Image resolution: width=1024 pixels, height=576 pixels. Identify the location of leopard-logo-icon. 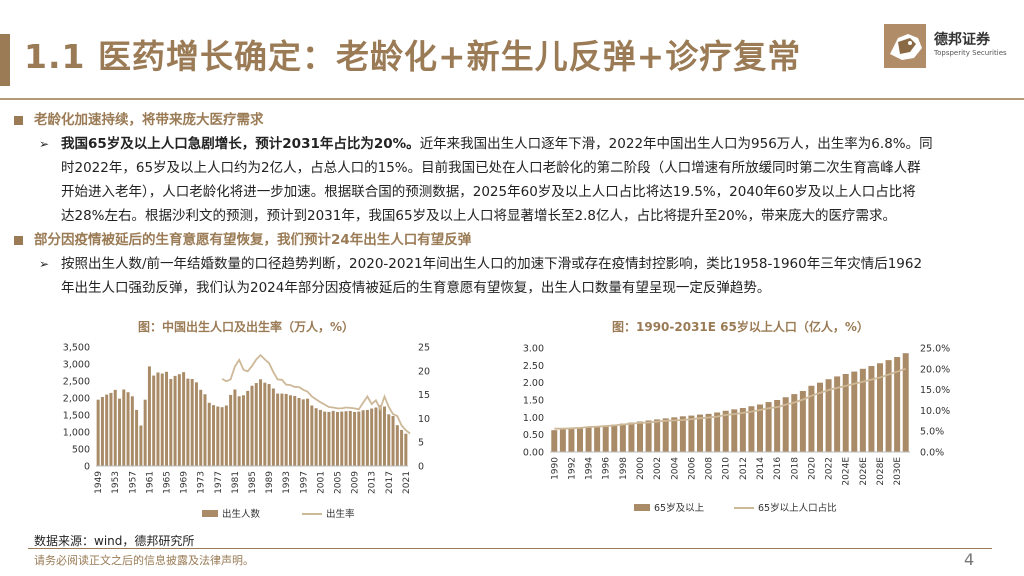
(905, 46).